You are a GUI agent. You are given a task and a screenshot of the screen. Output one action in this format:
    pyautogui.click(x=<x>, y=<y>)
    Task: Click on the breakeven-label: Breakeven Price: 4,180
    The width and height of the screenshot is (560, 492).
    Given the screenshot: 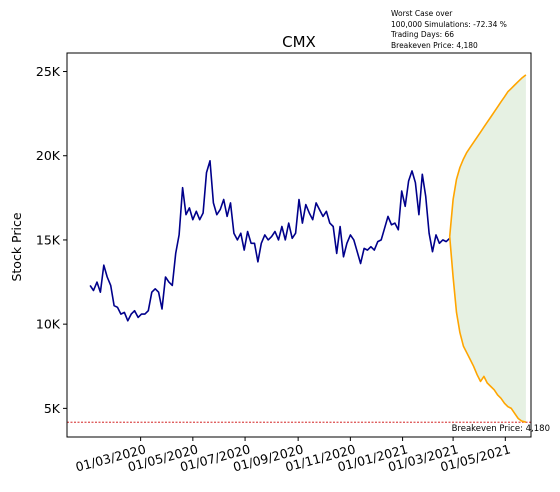 What is the action you would take?
    pyautogui.click(x=501, y=429)
    